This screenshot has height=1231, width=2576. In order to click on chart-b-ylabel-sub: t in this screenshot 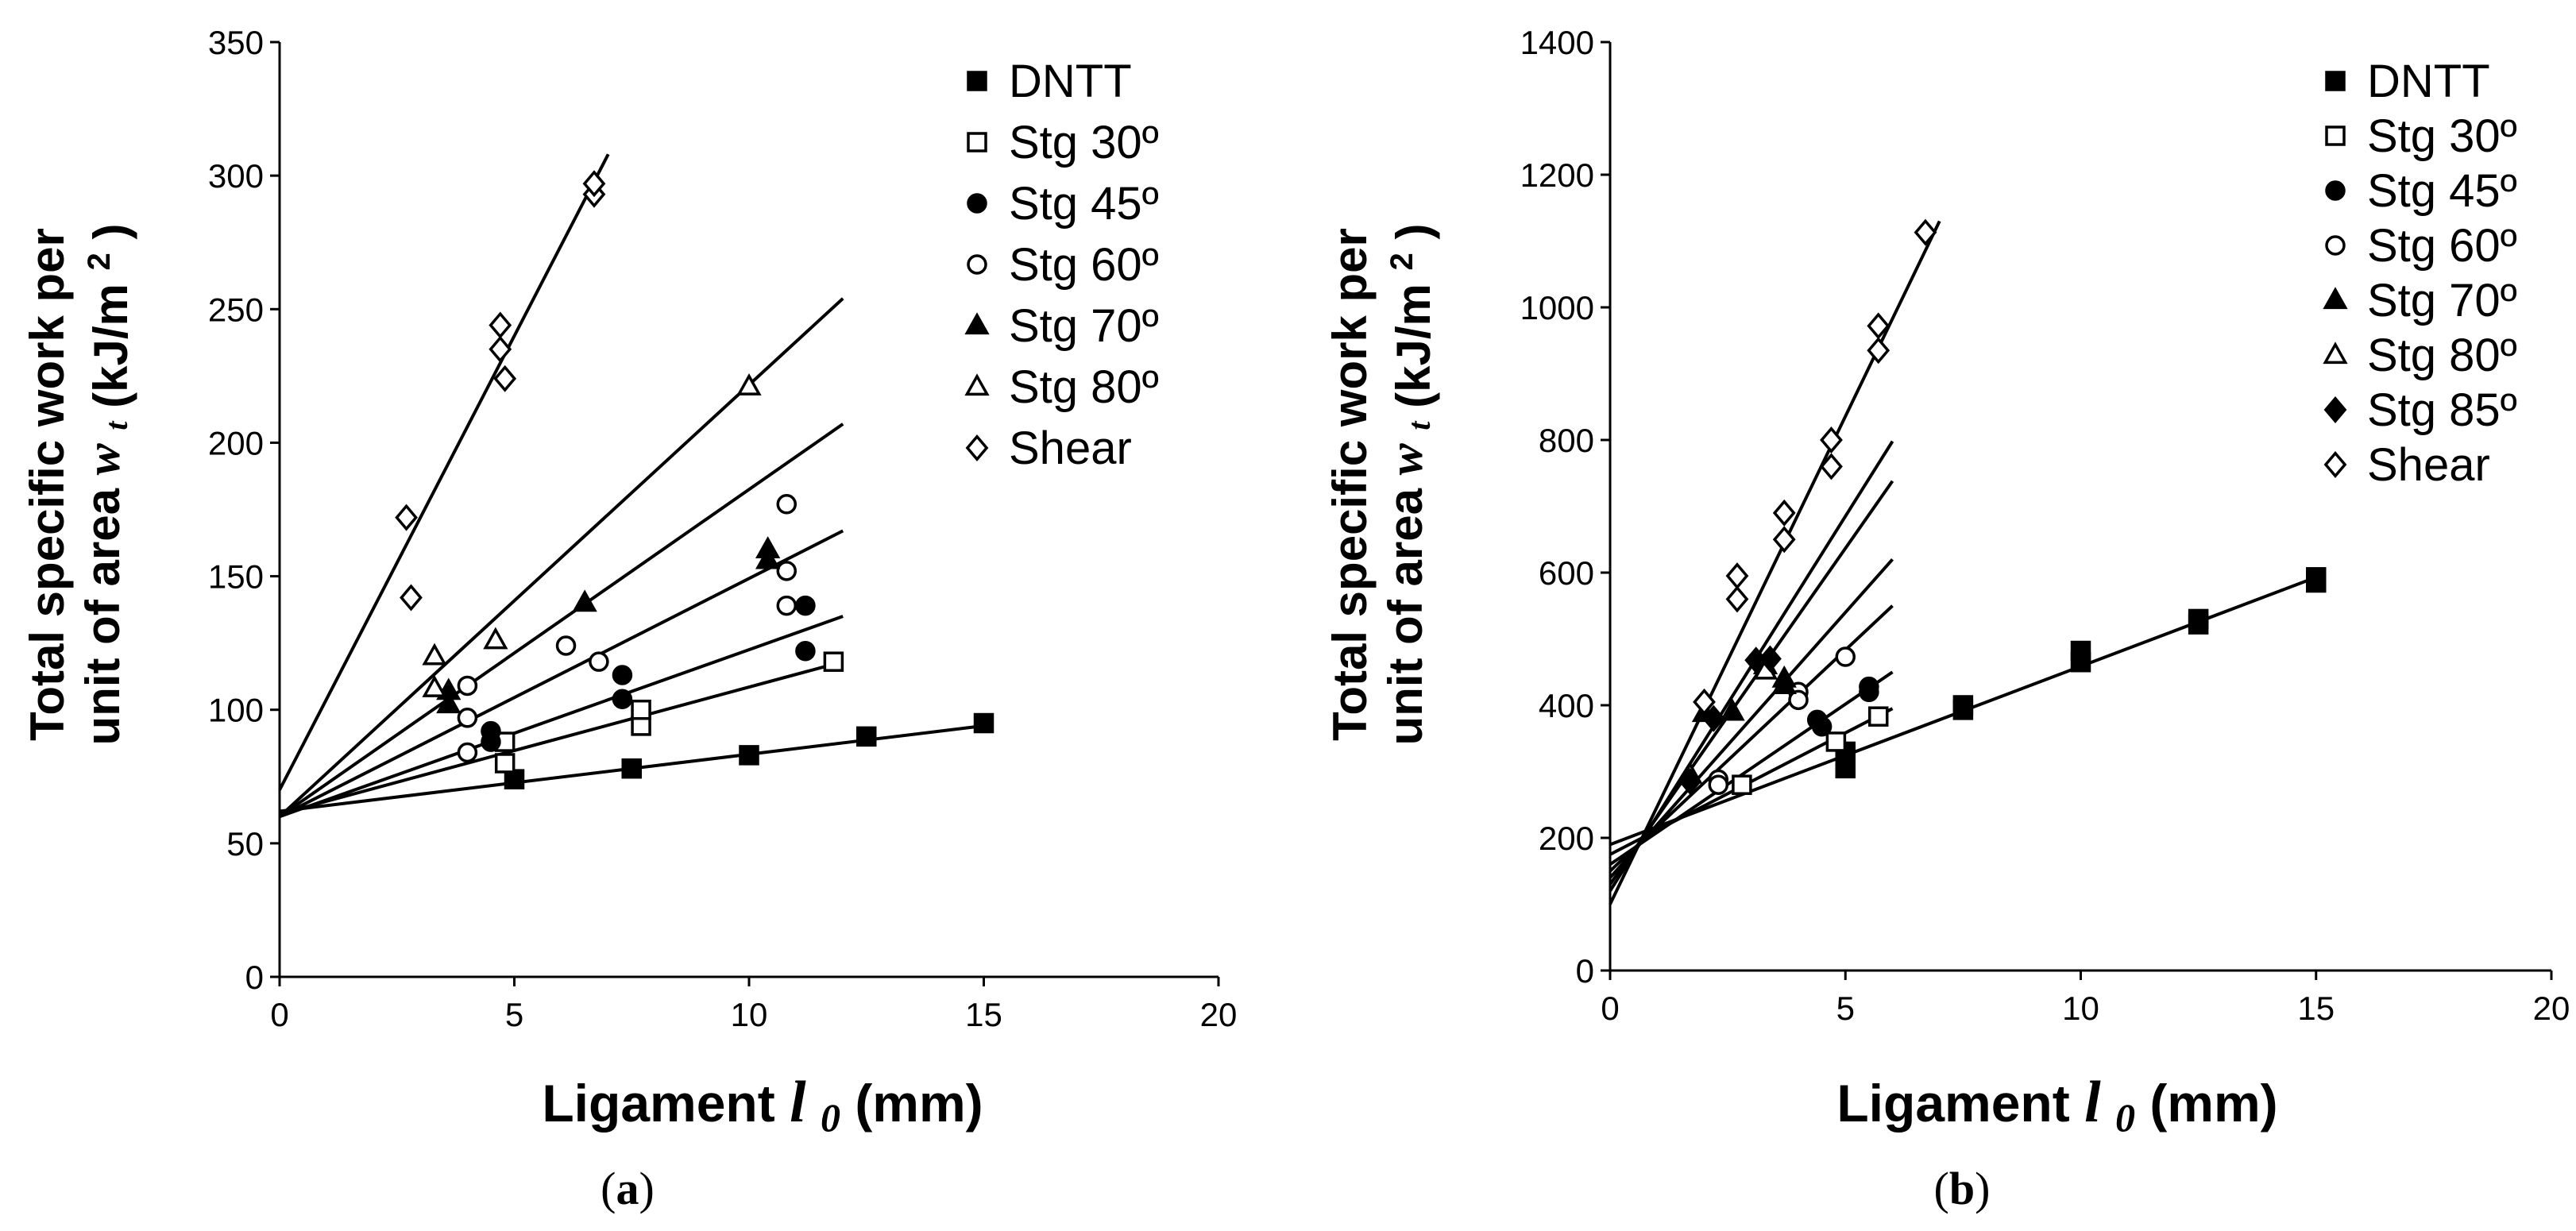, I will do `click(1419, 425)`.